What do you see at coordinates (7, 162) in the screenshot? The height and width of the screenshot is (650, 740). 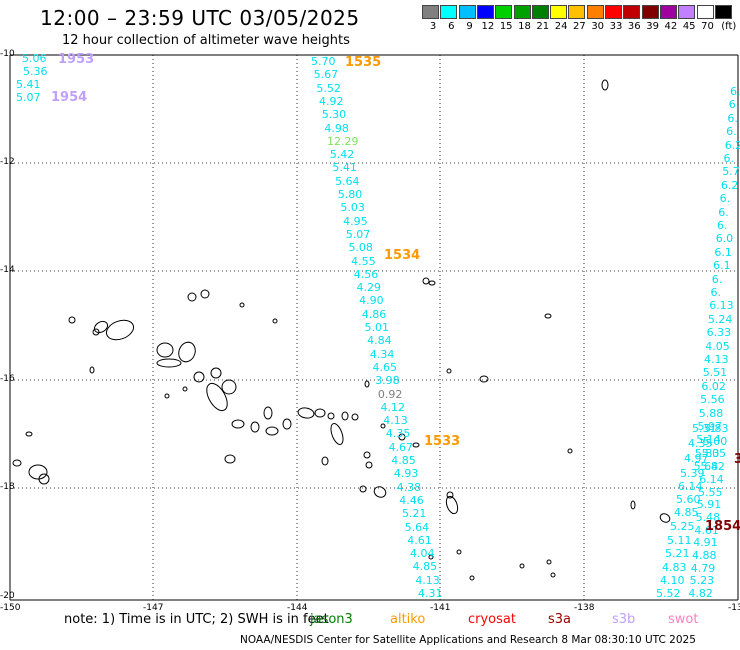 I see `latitude-tick-label: -12` at bounding box center [7, 162].